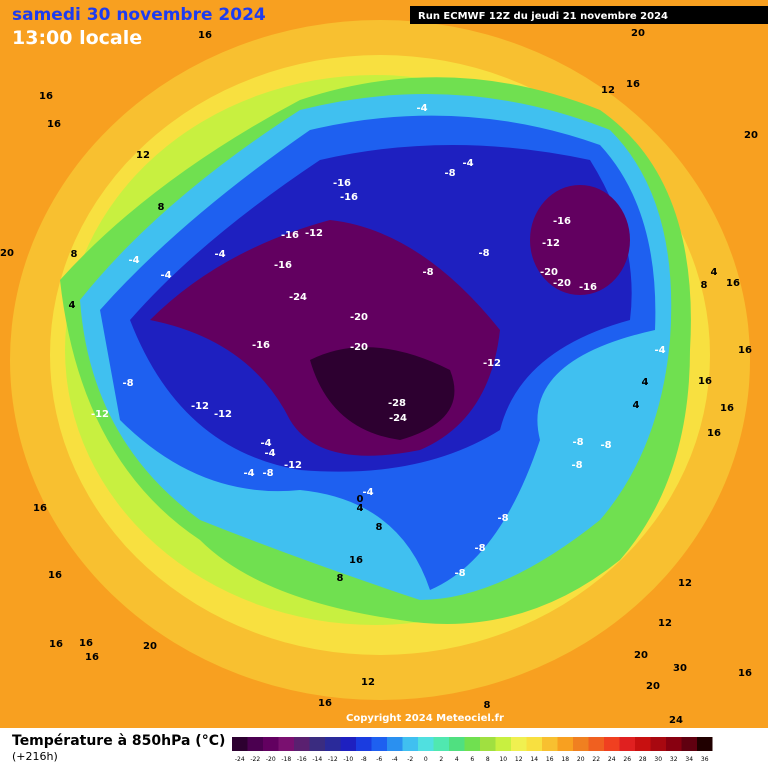 Image resolution: width=768 pixels, height=768 pixels. What do you see at coordinates (680, 668) in the screenshot?
I see `contour-label: 30` at bounding box center [680, 668].